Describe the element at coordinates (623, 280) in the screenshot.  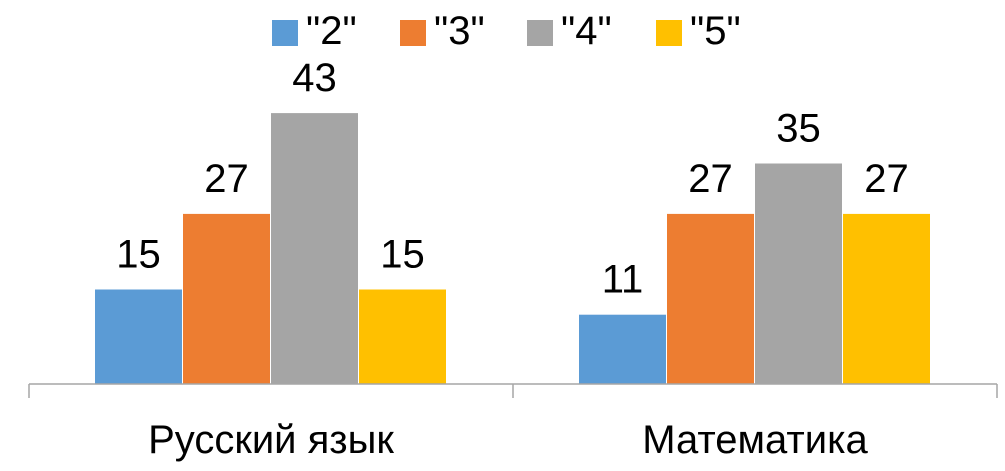
I see `data-label: 11` at that location.